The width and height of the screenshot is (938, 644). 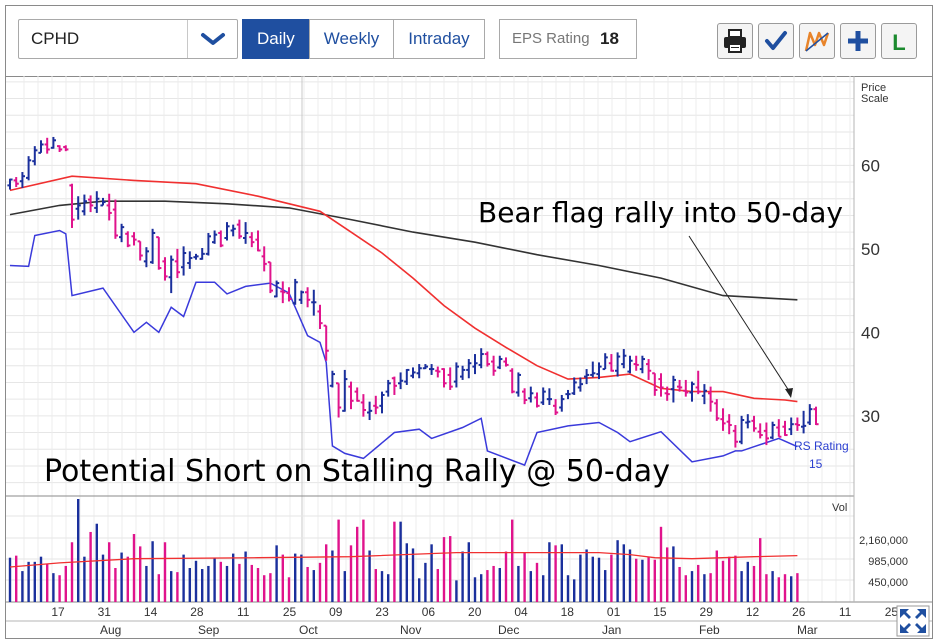 I want to click on symbol-dropdown-button, so click(x=212, y=39).